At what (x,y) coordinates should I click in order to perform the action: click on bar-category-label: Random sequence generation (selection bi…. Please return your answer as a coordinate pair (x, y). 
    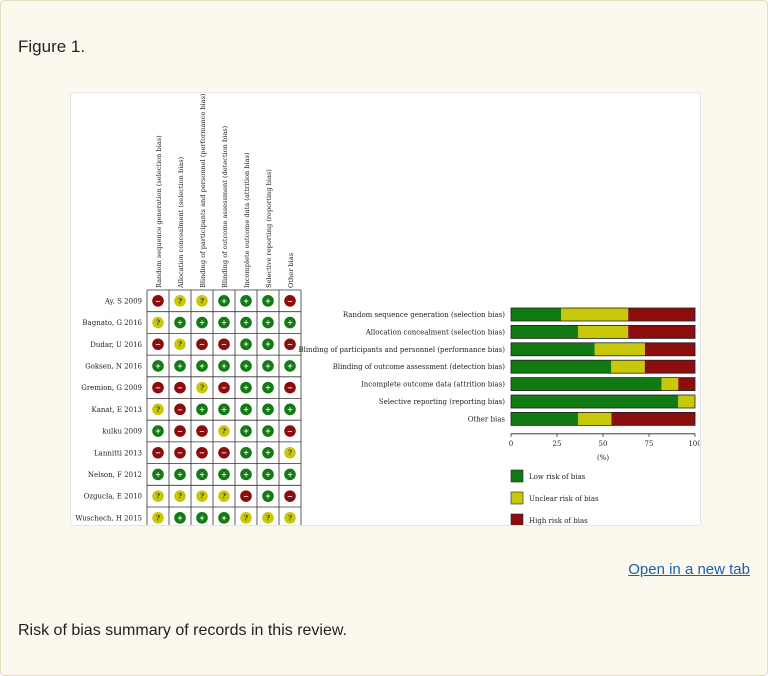
    Looking at the image, I should click on (424, 315).